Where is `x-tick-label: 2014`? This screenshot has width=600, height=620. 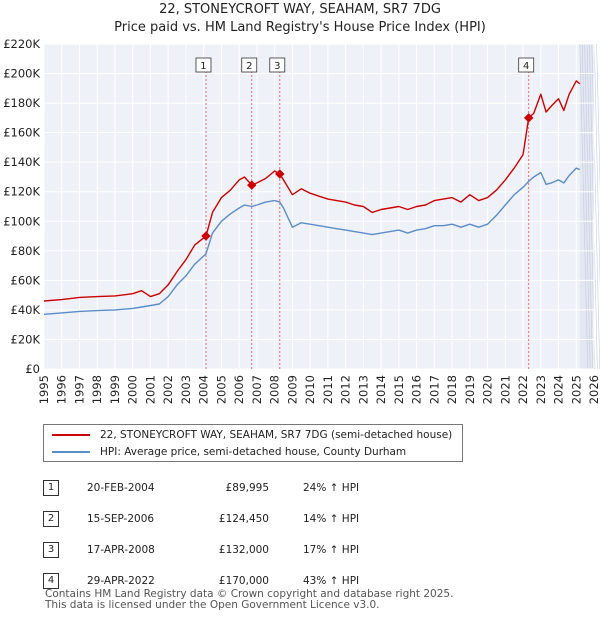 x-tick-label: 2014 is located at coordinates (381, 389).